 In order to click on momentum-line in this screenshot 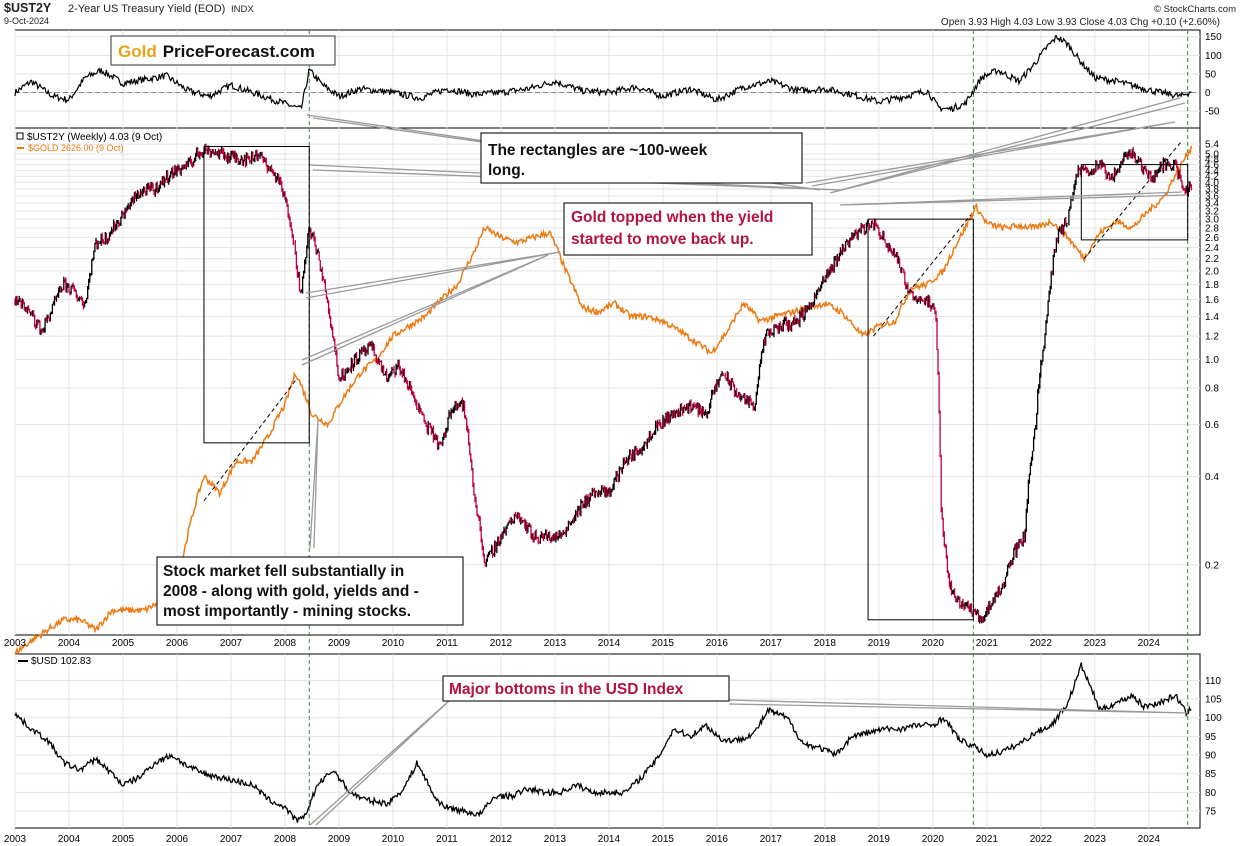, I will do `click(603, 74)`.